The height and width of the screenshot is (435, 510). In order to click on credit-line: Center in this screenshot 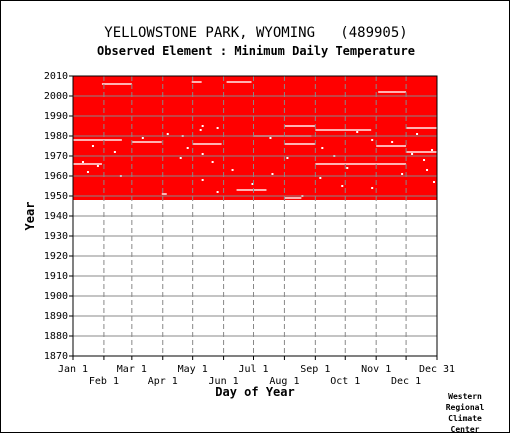, I will do `click(465, 429)`.